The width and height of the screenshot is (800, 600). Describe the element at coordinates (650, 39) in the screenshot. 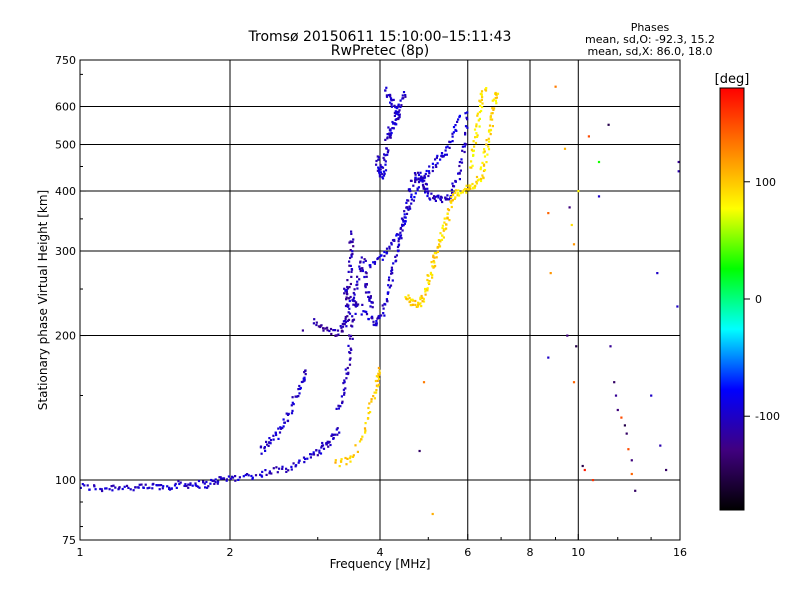

I see `phase-legend-o: mean, sd,O: -92.3, 15.2` at that location.